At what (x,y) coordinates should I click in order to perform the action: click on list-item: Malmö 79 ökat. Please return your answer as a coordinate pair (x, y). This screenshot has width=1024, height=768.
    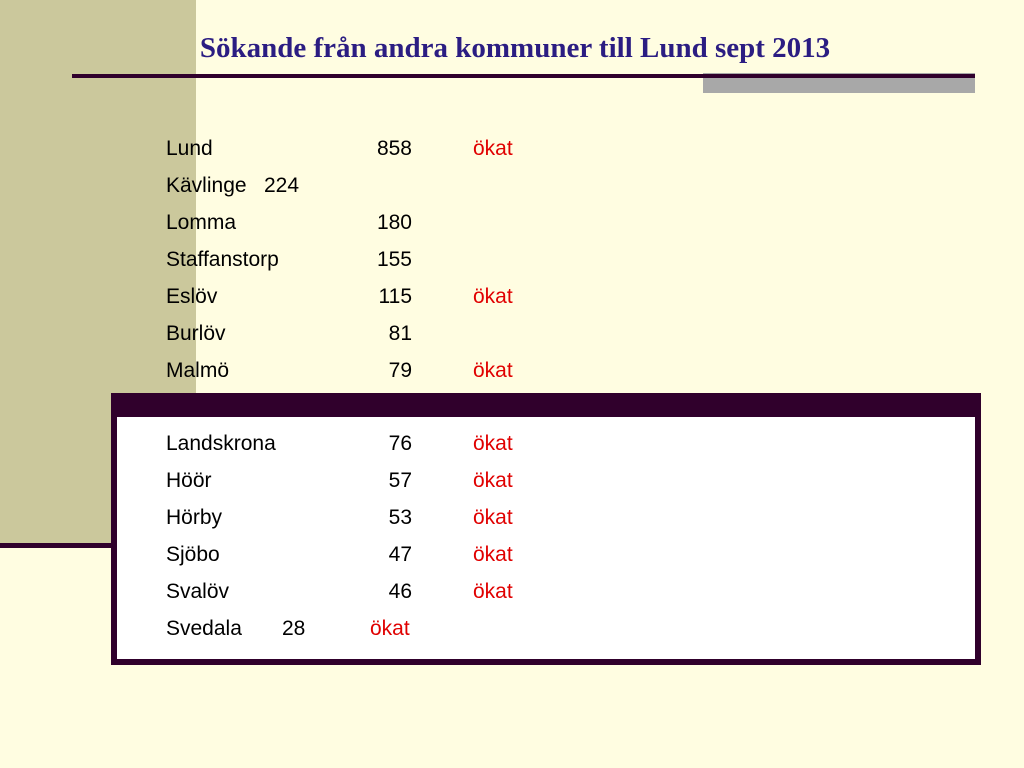
    Looking at the image, I should click on (300, 371).